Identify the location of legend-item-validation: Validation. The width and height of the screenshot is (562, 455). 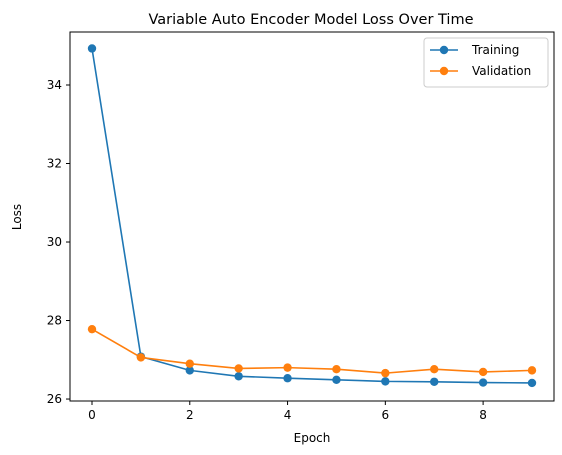
(480, 71).